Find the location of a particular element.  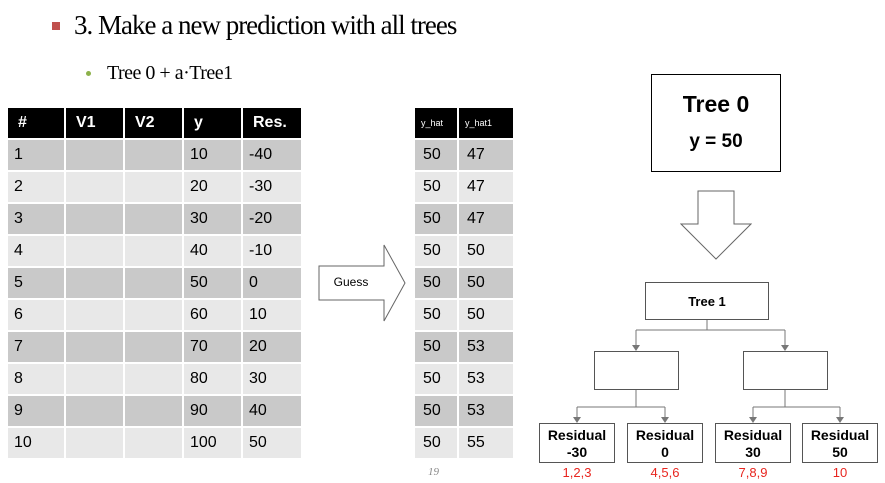

cell-index: 4 is located at coordinates (36, 251).